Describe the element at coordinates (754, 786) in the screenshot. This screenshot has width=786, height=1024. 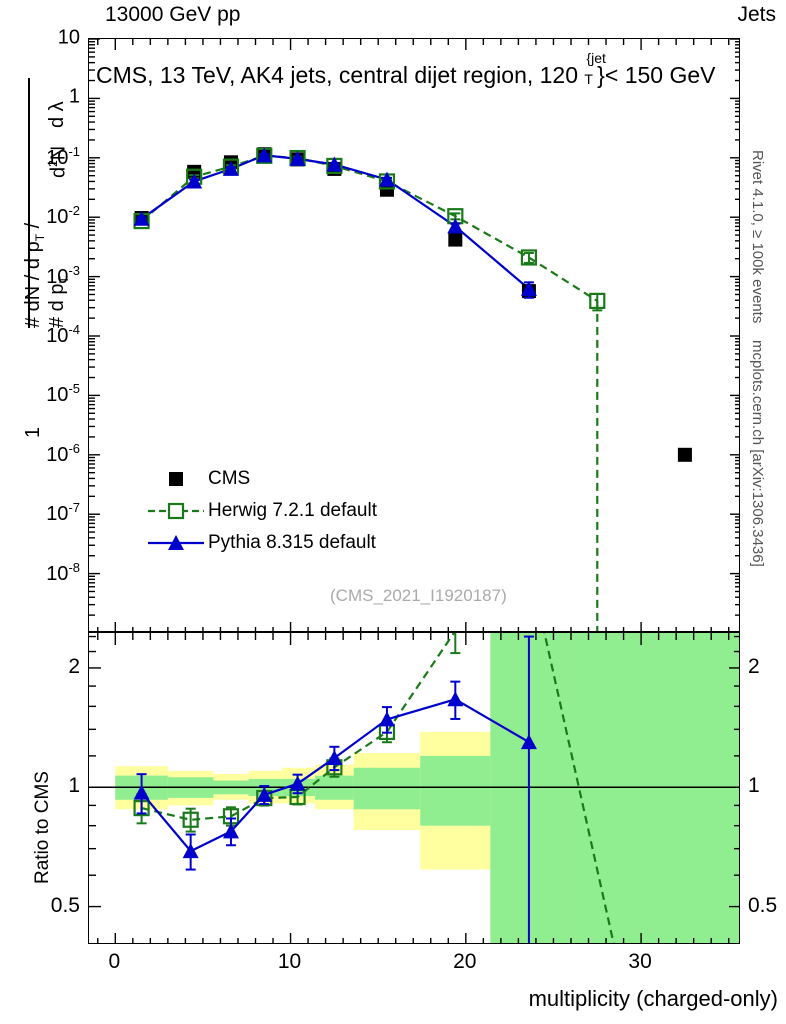
I see `ratio-y-tick-label-right: 1` at that location.